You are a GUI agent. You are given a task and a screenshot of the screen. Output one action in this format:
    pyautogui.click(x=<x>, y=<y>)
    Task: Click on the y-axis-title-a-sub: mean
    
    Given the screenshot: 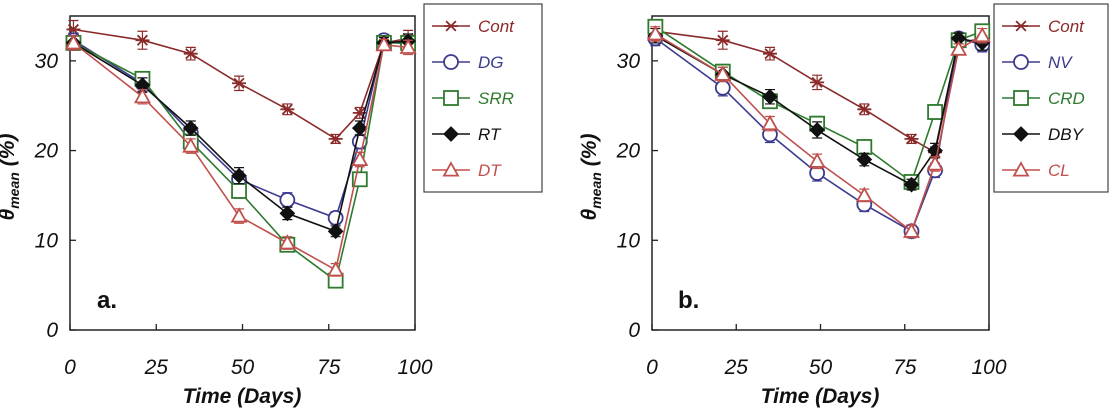 What is the action you would take?
    pyautogui.click(x=14, y=190)
    